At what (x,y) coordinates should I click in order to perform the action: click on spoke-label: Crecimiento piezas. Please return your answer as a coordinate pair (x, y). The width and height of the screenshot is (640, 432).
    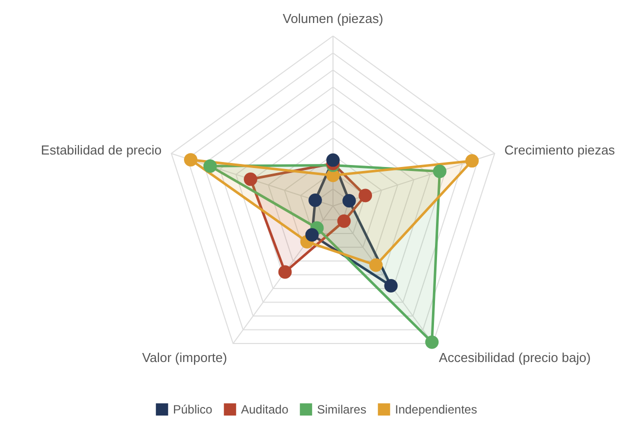
    Looking at the image, I should click on (560, 150).